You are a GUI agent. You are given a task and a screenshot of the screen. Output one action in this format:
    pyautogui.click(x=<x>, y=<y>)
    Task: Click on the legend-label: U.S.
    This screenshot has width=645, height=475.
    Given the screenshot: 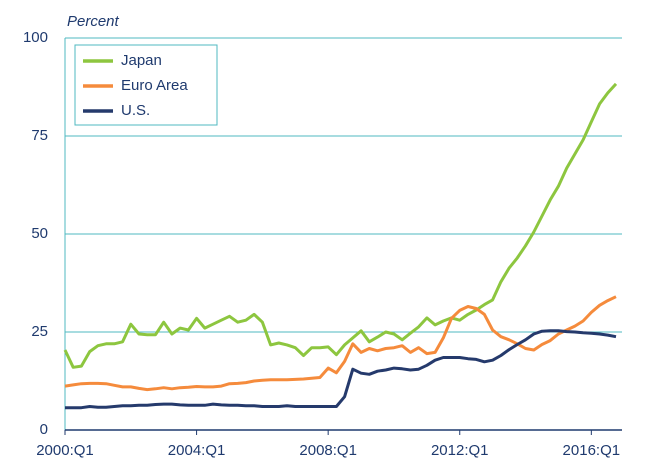 What is the action you would take?
    pyautogui.click(x=135, y=110)
    